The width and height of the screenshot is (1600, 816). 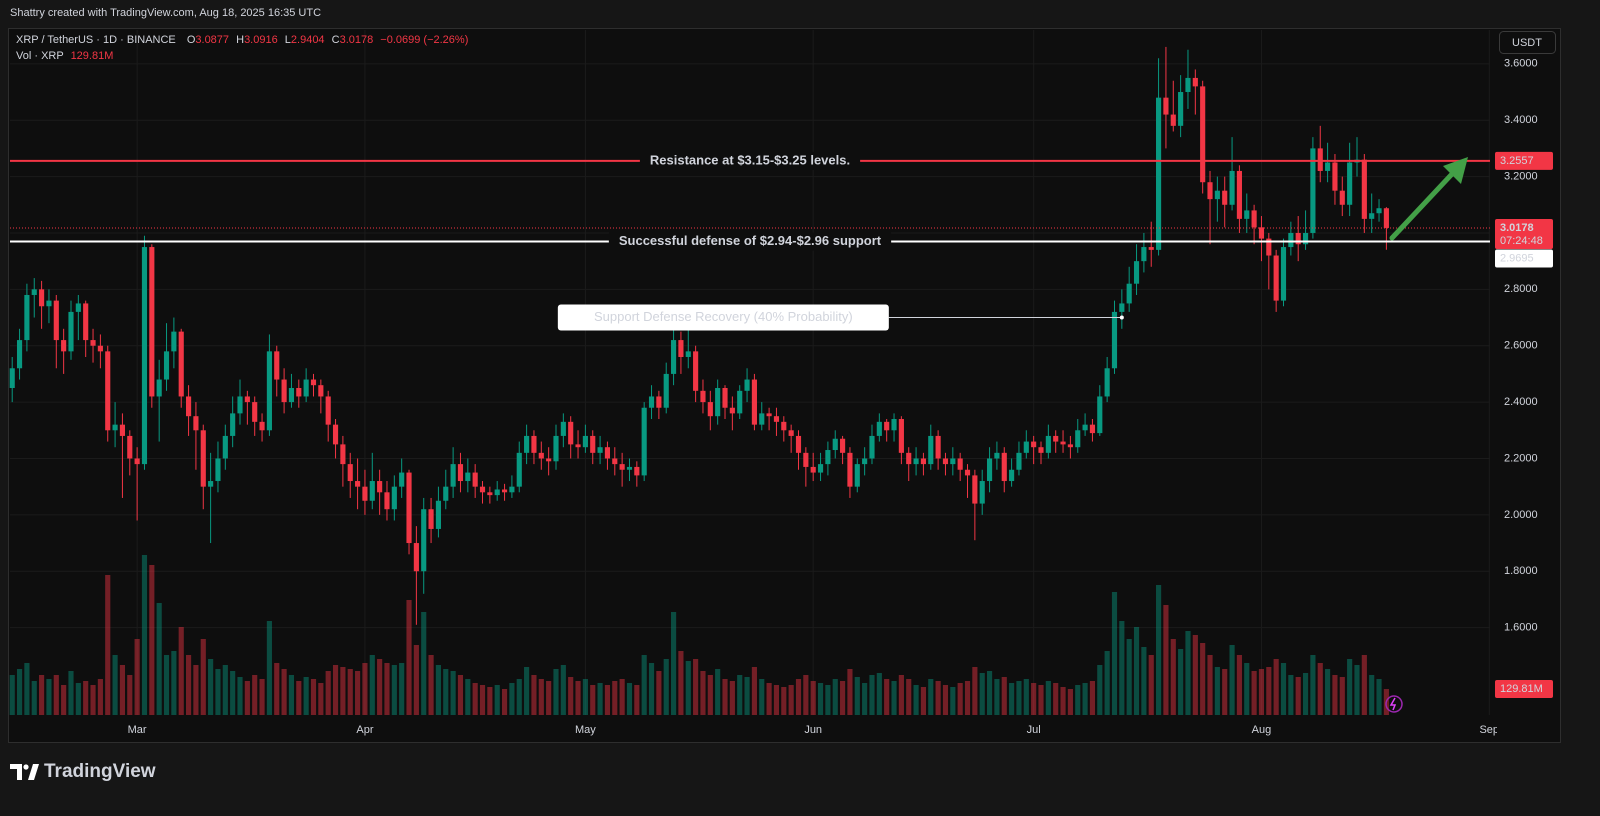 I want to click on alert-icon, so click(x=1394, y=704).